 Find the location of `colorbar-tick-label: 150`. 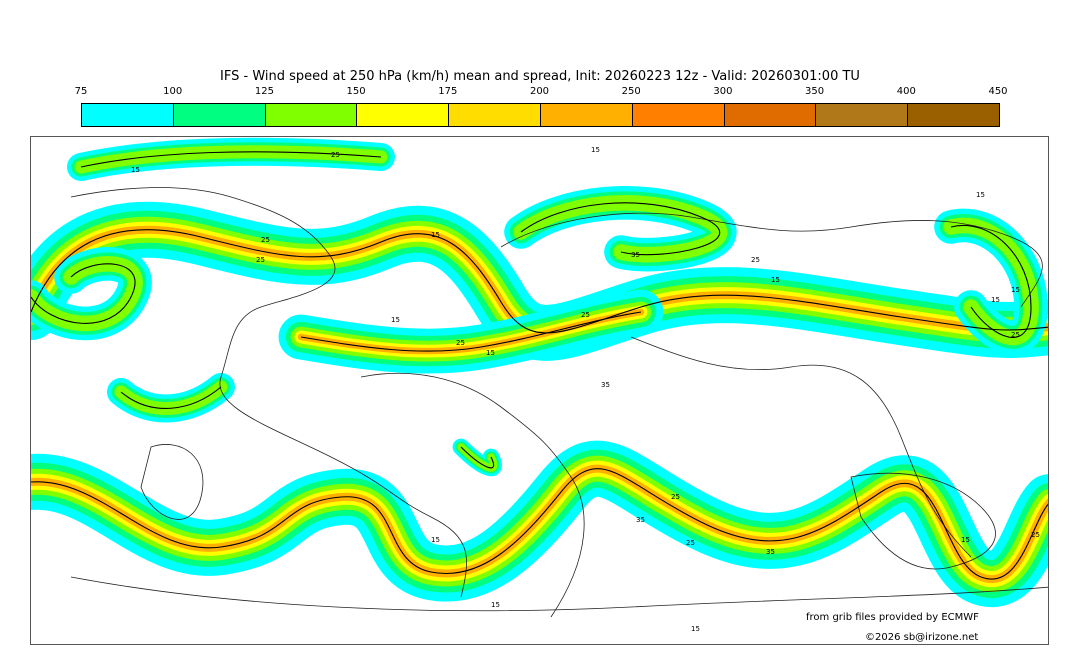

colorbar-tick-label: 150 is located at coordinates (356, 91).